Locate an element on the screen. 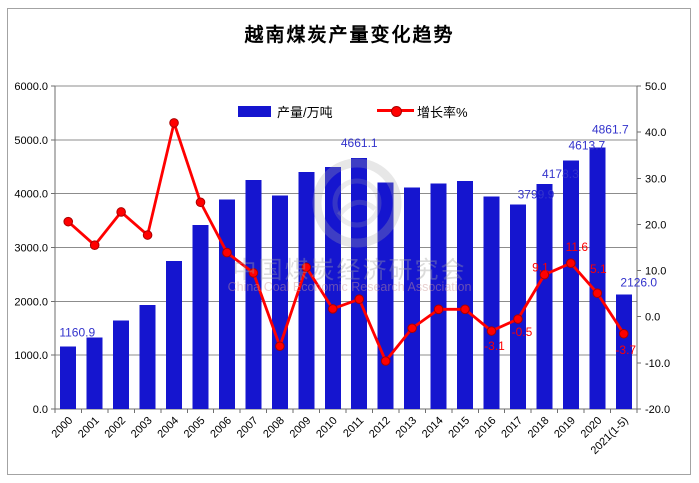 The image size is (699, 483). x-axis-label-2005: 2005 is located at coordinates (195, 428).